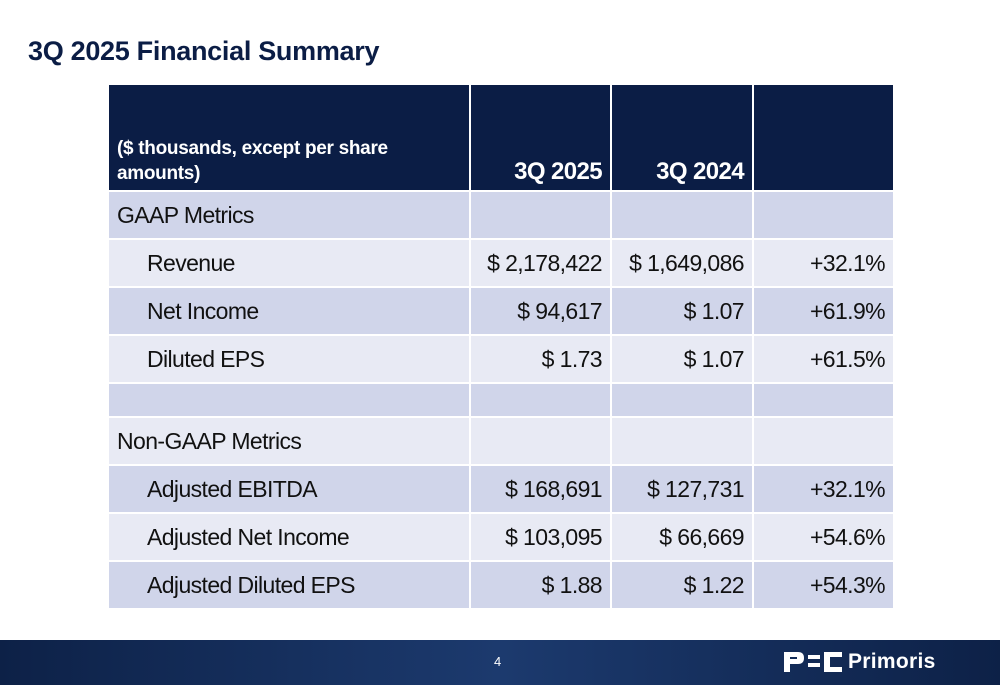 The height and width of the screenshot is (685, 1000). What do you see at coordinates (289, 585) in the screenshot?
I see `row-label: Adjusted Diluted EPS` at bounding box center [289, 585].